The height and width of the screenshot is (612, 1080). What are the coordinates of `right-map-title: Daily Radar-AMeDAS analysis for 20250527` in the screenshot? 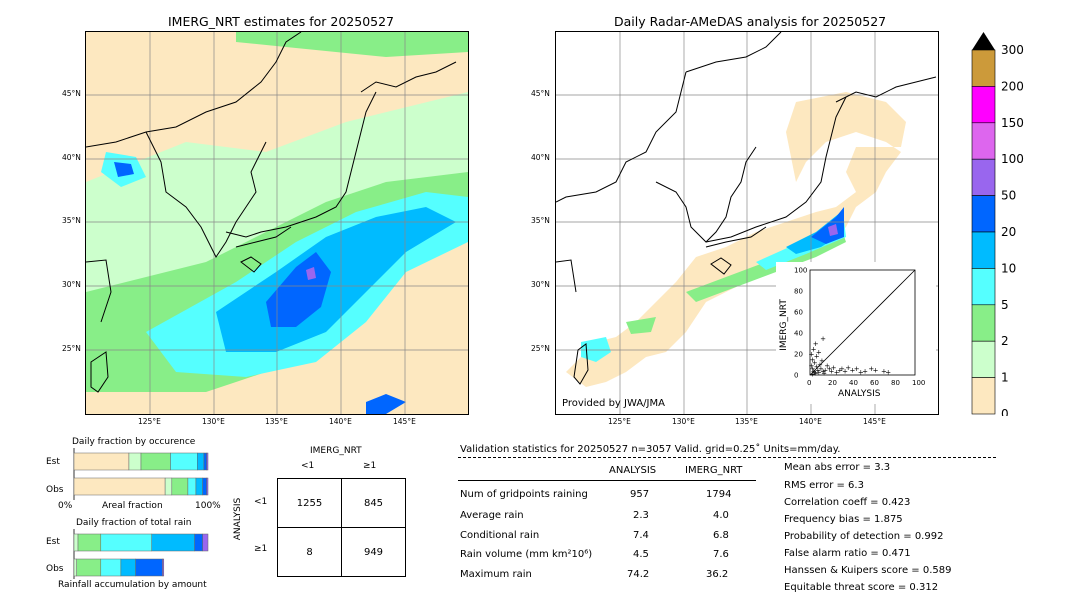 It's located at (750, 21).